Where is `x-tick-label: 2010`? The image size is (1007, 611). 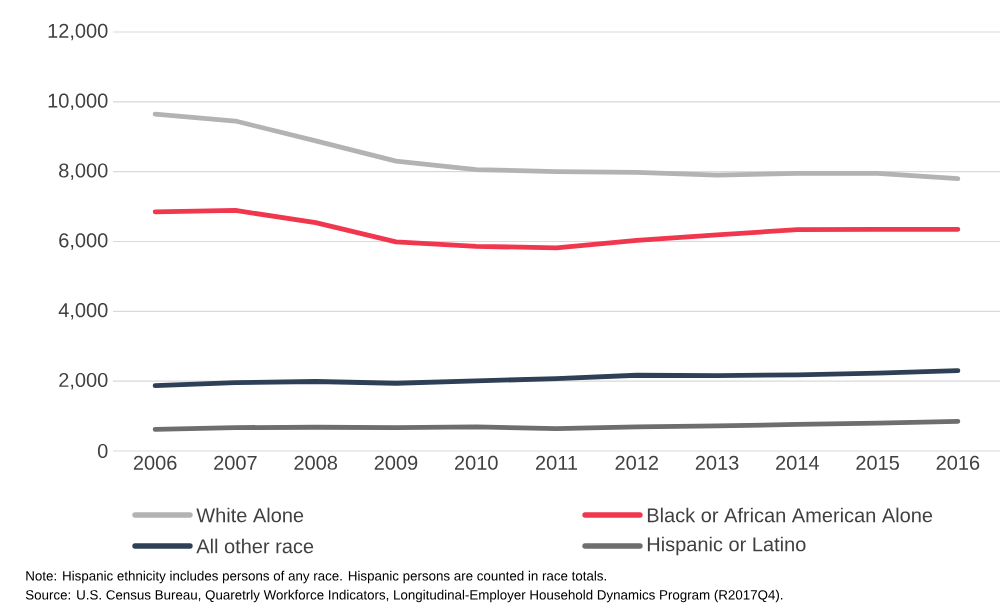 x-tick-label: 2010 is located at coordinates (476, 462).